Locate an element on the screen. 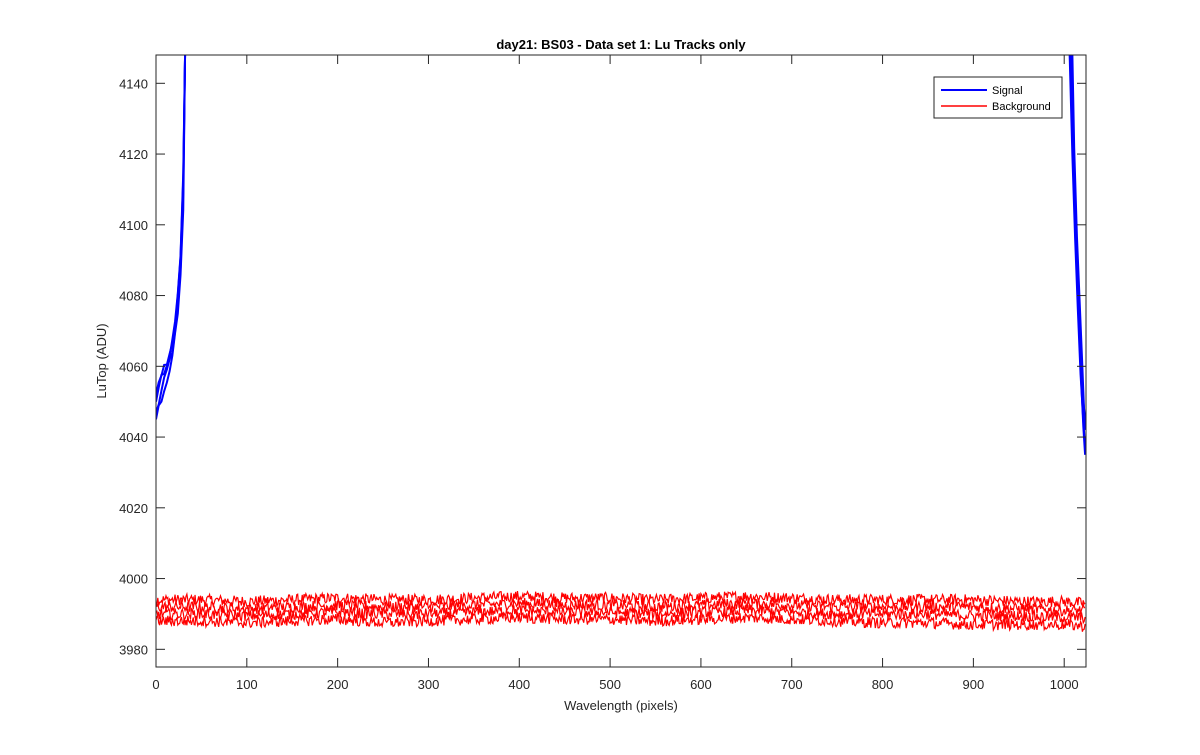  legend-label-signal: Signal is located at coordinates (1007, 91).